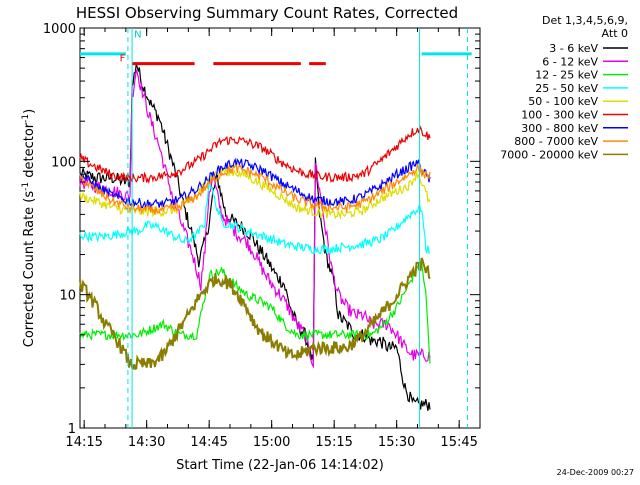 The height and width of the screenshot is (485, 640). Describe the element at coordinates (280, 465) in the screenshot. I see `x-axis-label: Start Time (22-Jan-06 14:14:02)` at that location.